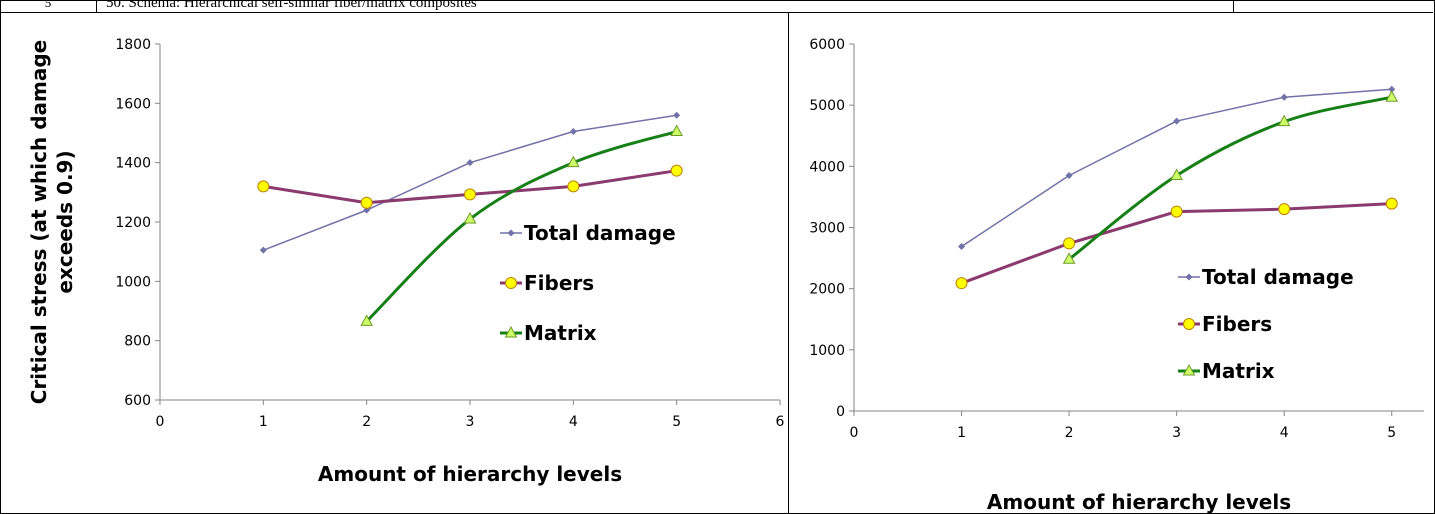  Describe the element at coordinates (137, 342) in the screenshot. I see `y-tick-label: 800` at that location.